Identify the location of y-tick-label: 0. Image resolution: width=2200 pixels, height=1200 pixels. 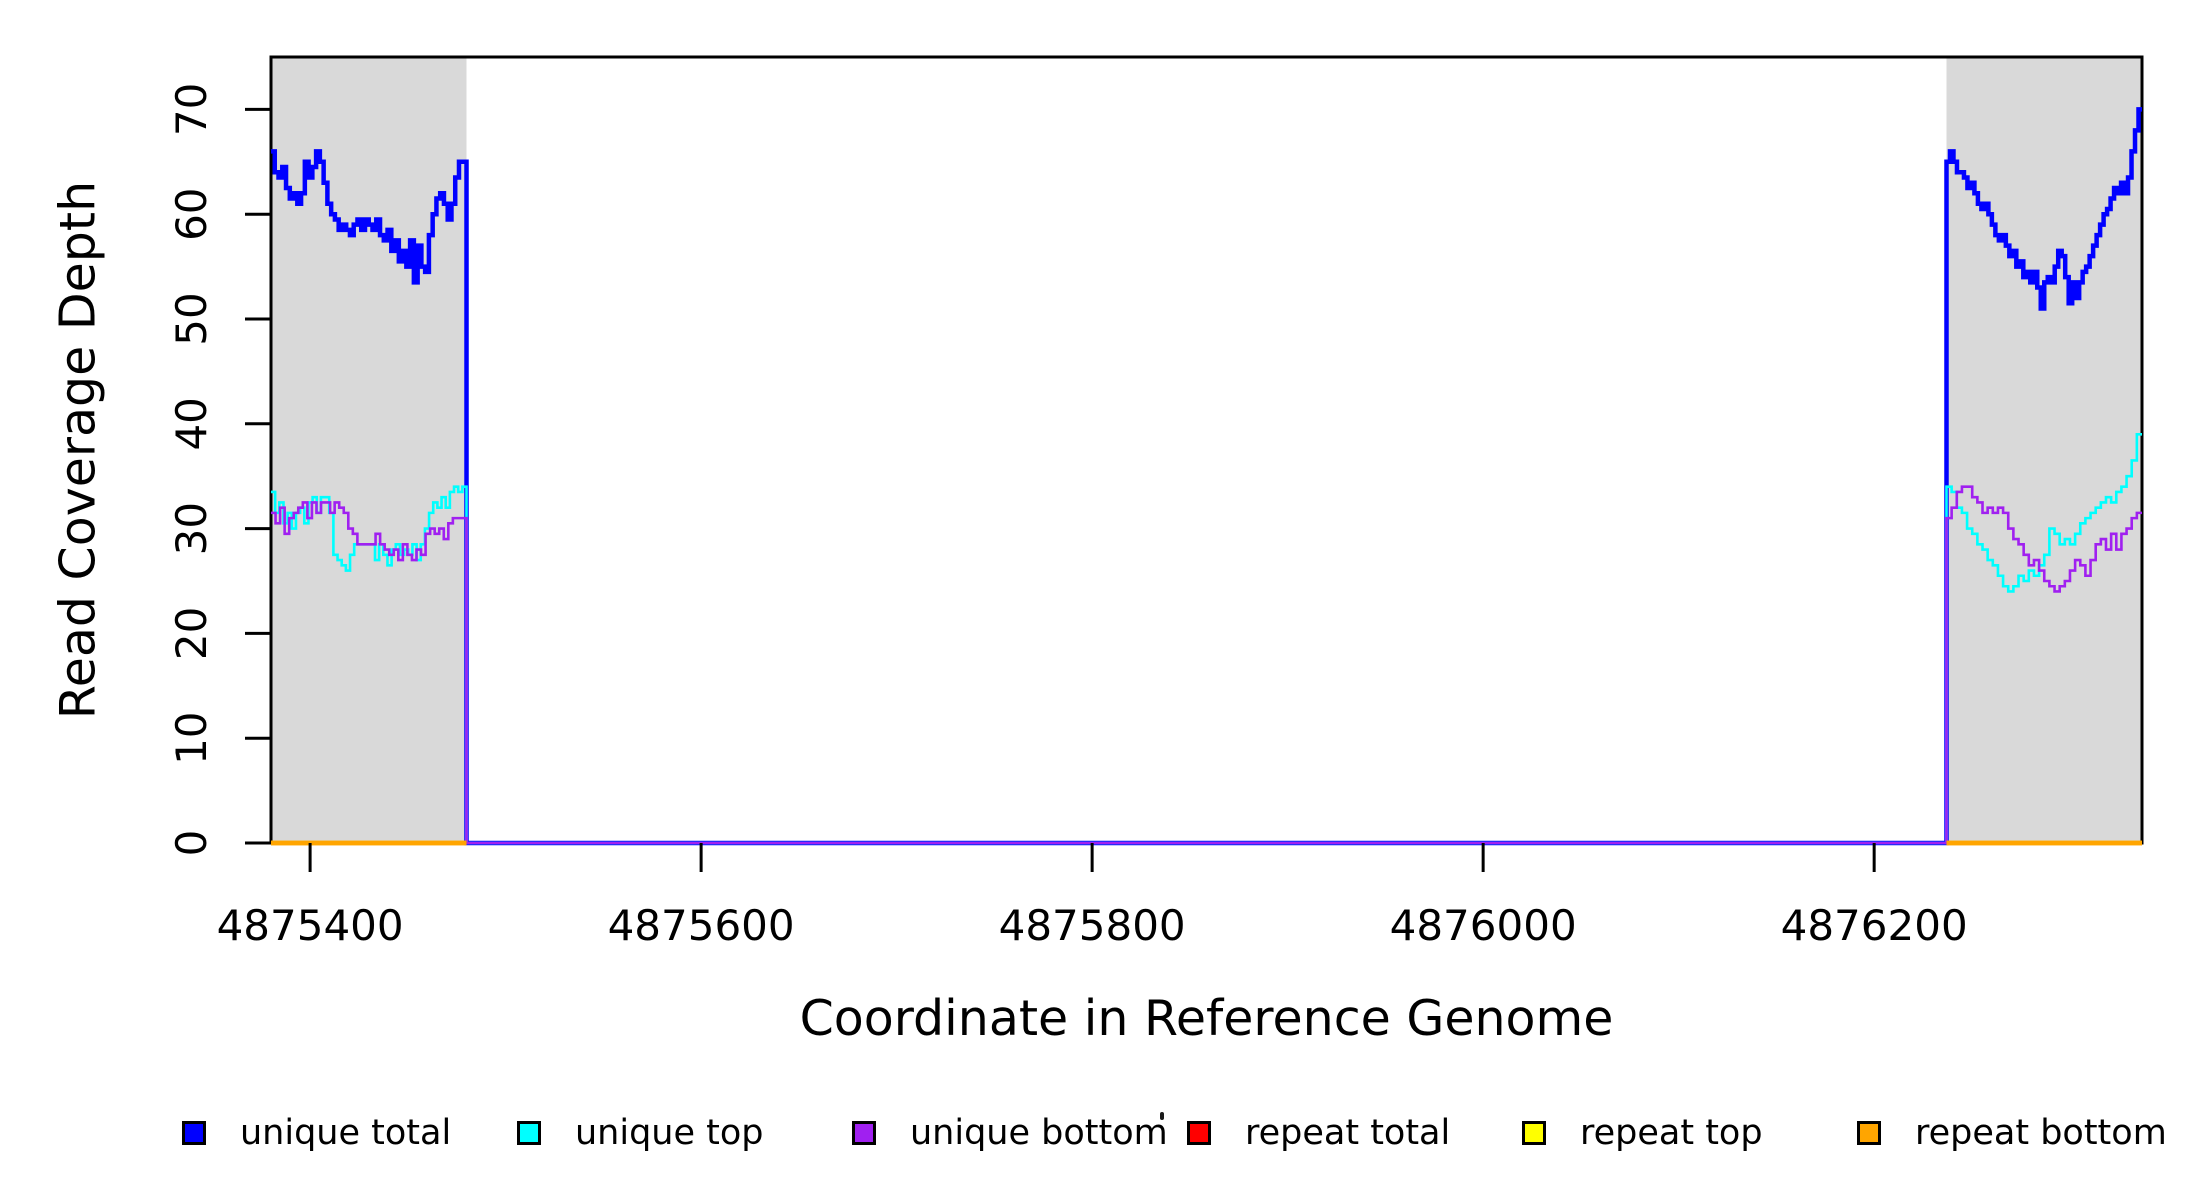
(191, 843).